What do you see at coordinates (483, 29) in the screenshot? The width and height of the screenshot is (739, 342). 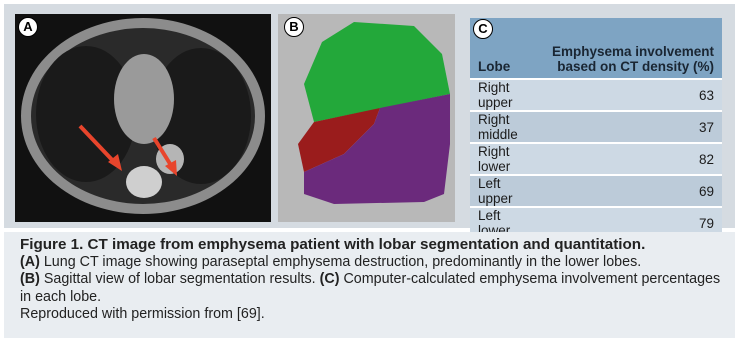 I see `panel-label: C` at bounding box center [483, 29].